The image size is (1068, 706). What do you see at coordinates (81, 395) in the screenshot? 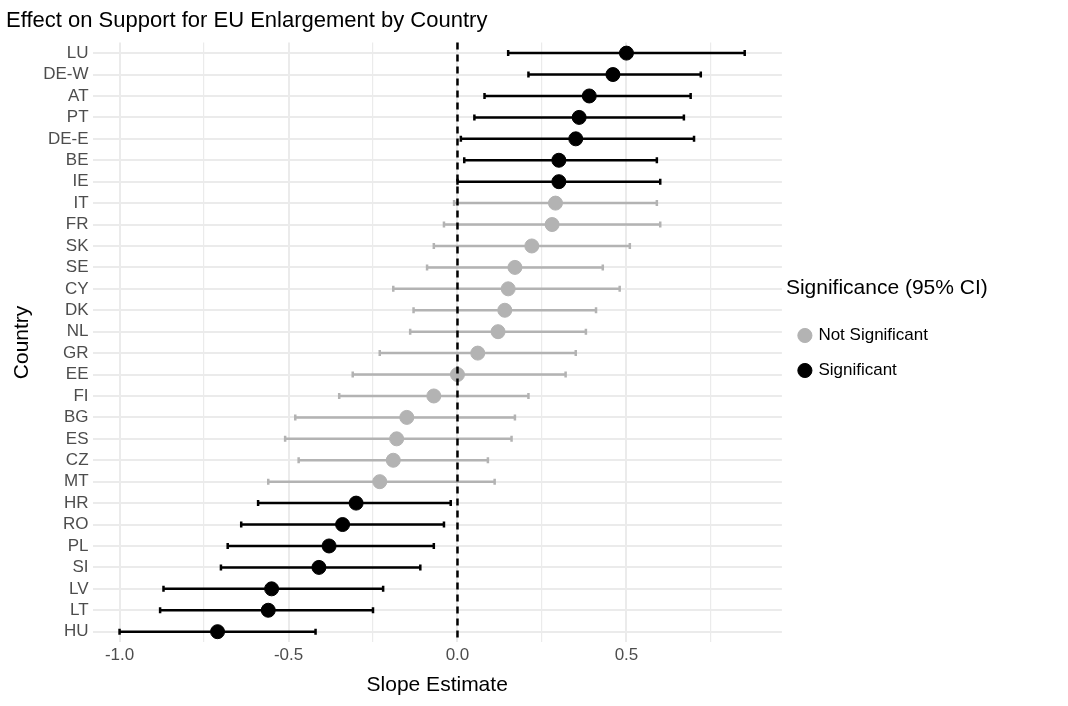
I see `y-tick-label: FI` at bounding box center [81, 395].